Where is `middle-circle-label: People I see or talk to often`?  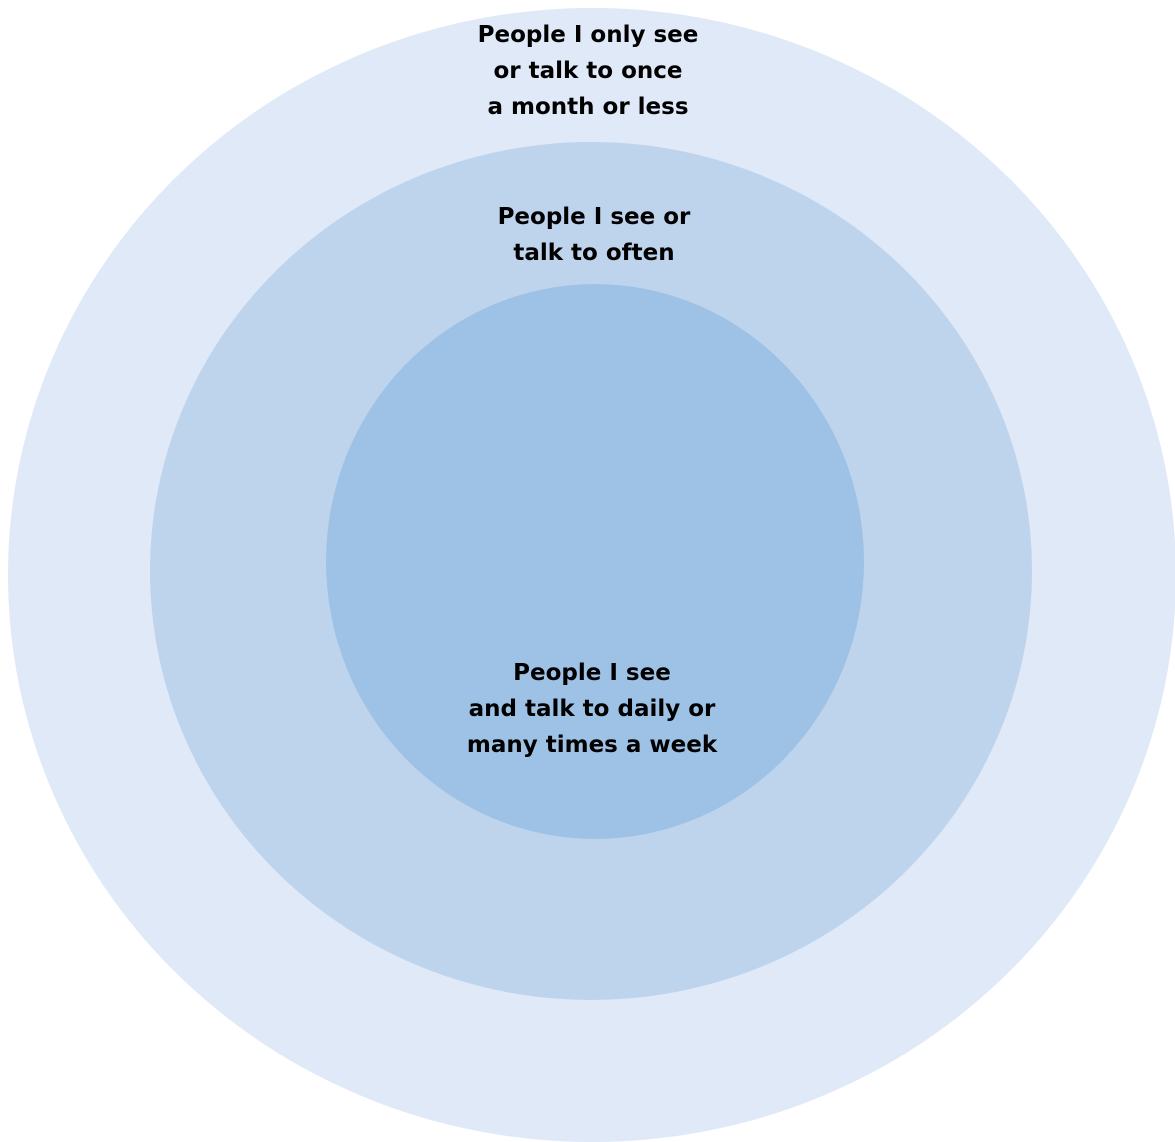 middle-circle-label: People I see or talk to often is located at coordinates (594, 235).